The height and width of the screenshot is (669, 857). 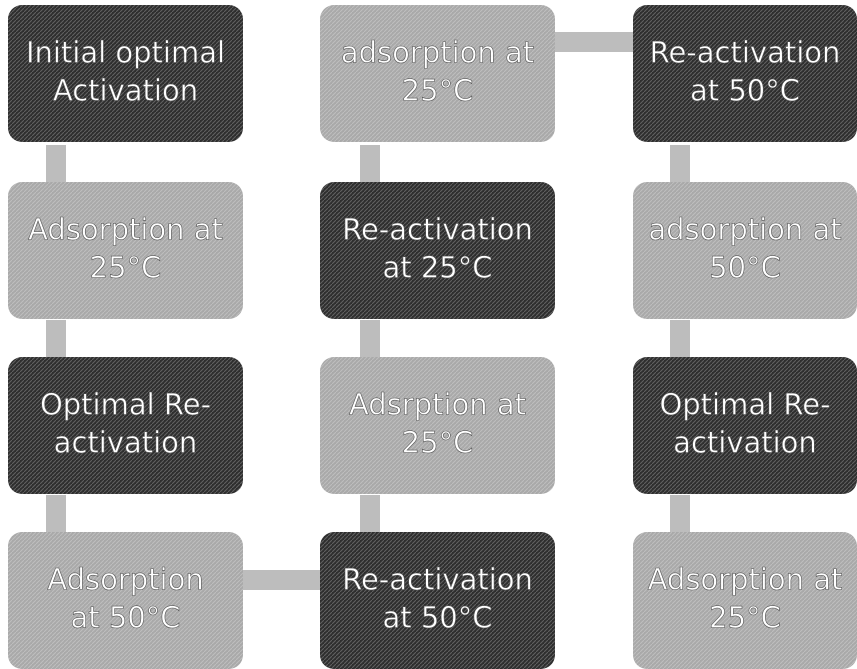 What do you see at coordinates (125, 580) in the screenshot?
I see `node-label: Adsorption` at bounding box center [125, 580].